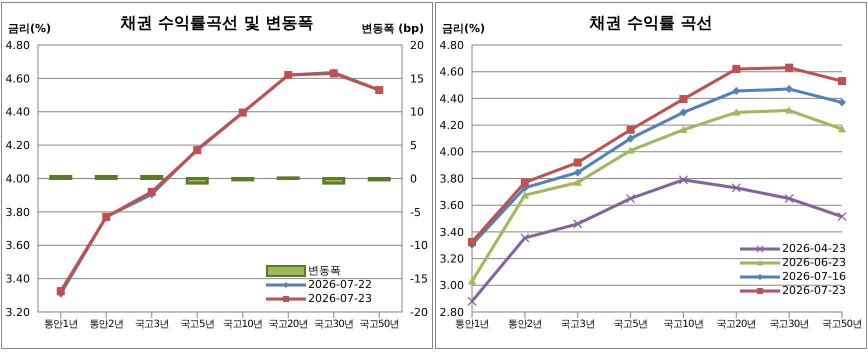 The width and height of the screenshot is (868, 355). What do you see at coordinates (340, 285) in the screenshot?
I see `legend-label: 2026-07-22` at bounding box center [340, 285].